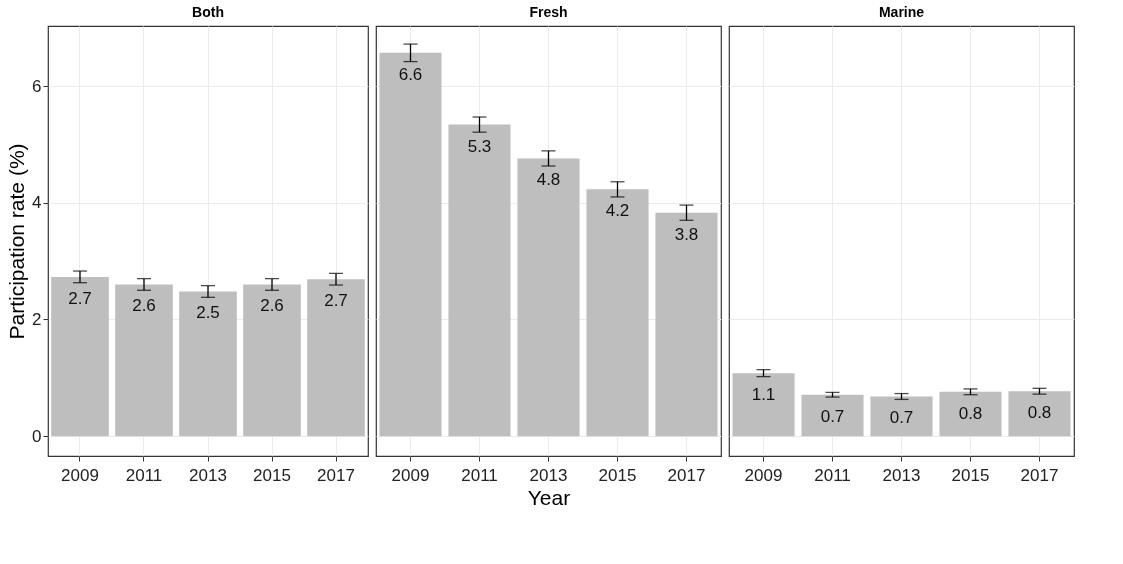 The image size is (1123, 564). I want to click on chart-title: Marine, so click(901, 12).